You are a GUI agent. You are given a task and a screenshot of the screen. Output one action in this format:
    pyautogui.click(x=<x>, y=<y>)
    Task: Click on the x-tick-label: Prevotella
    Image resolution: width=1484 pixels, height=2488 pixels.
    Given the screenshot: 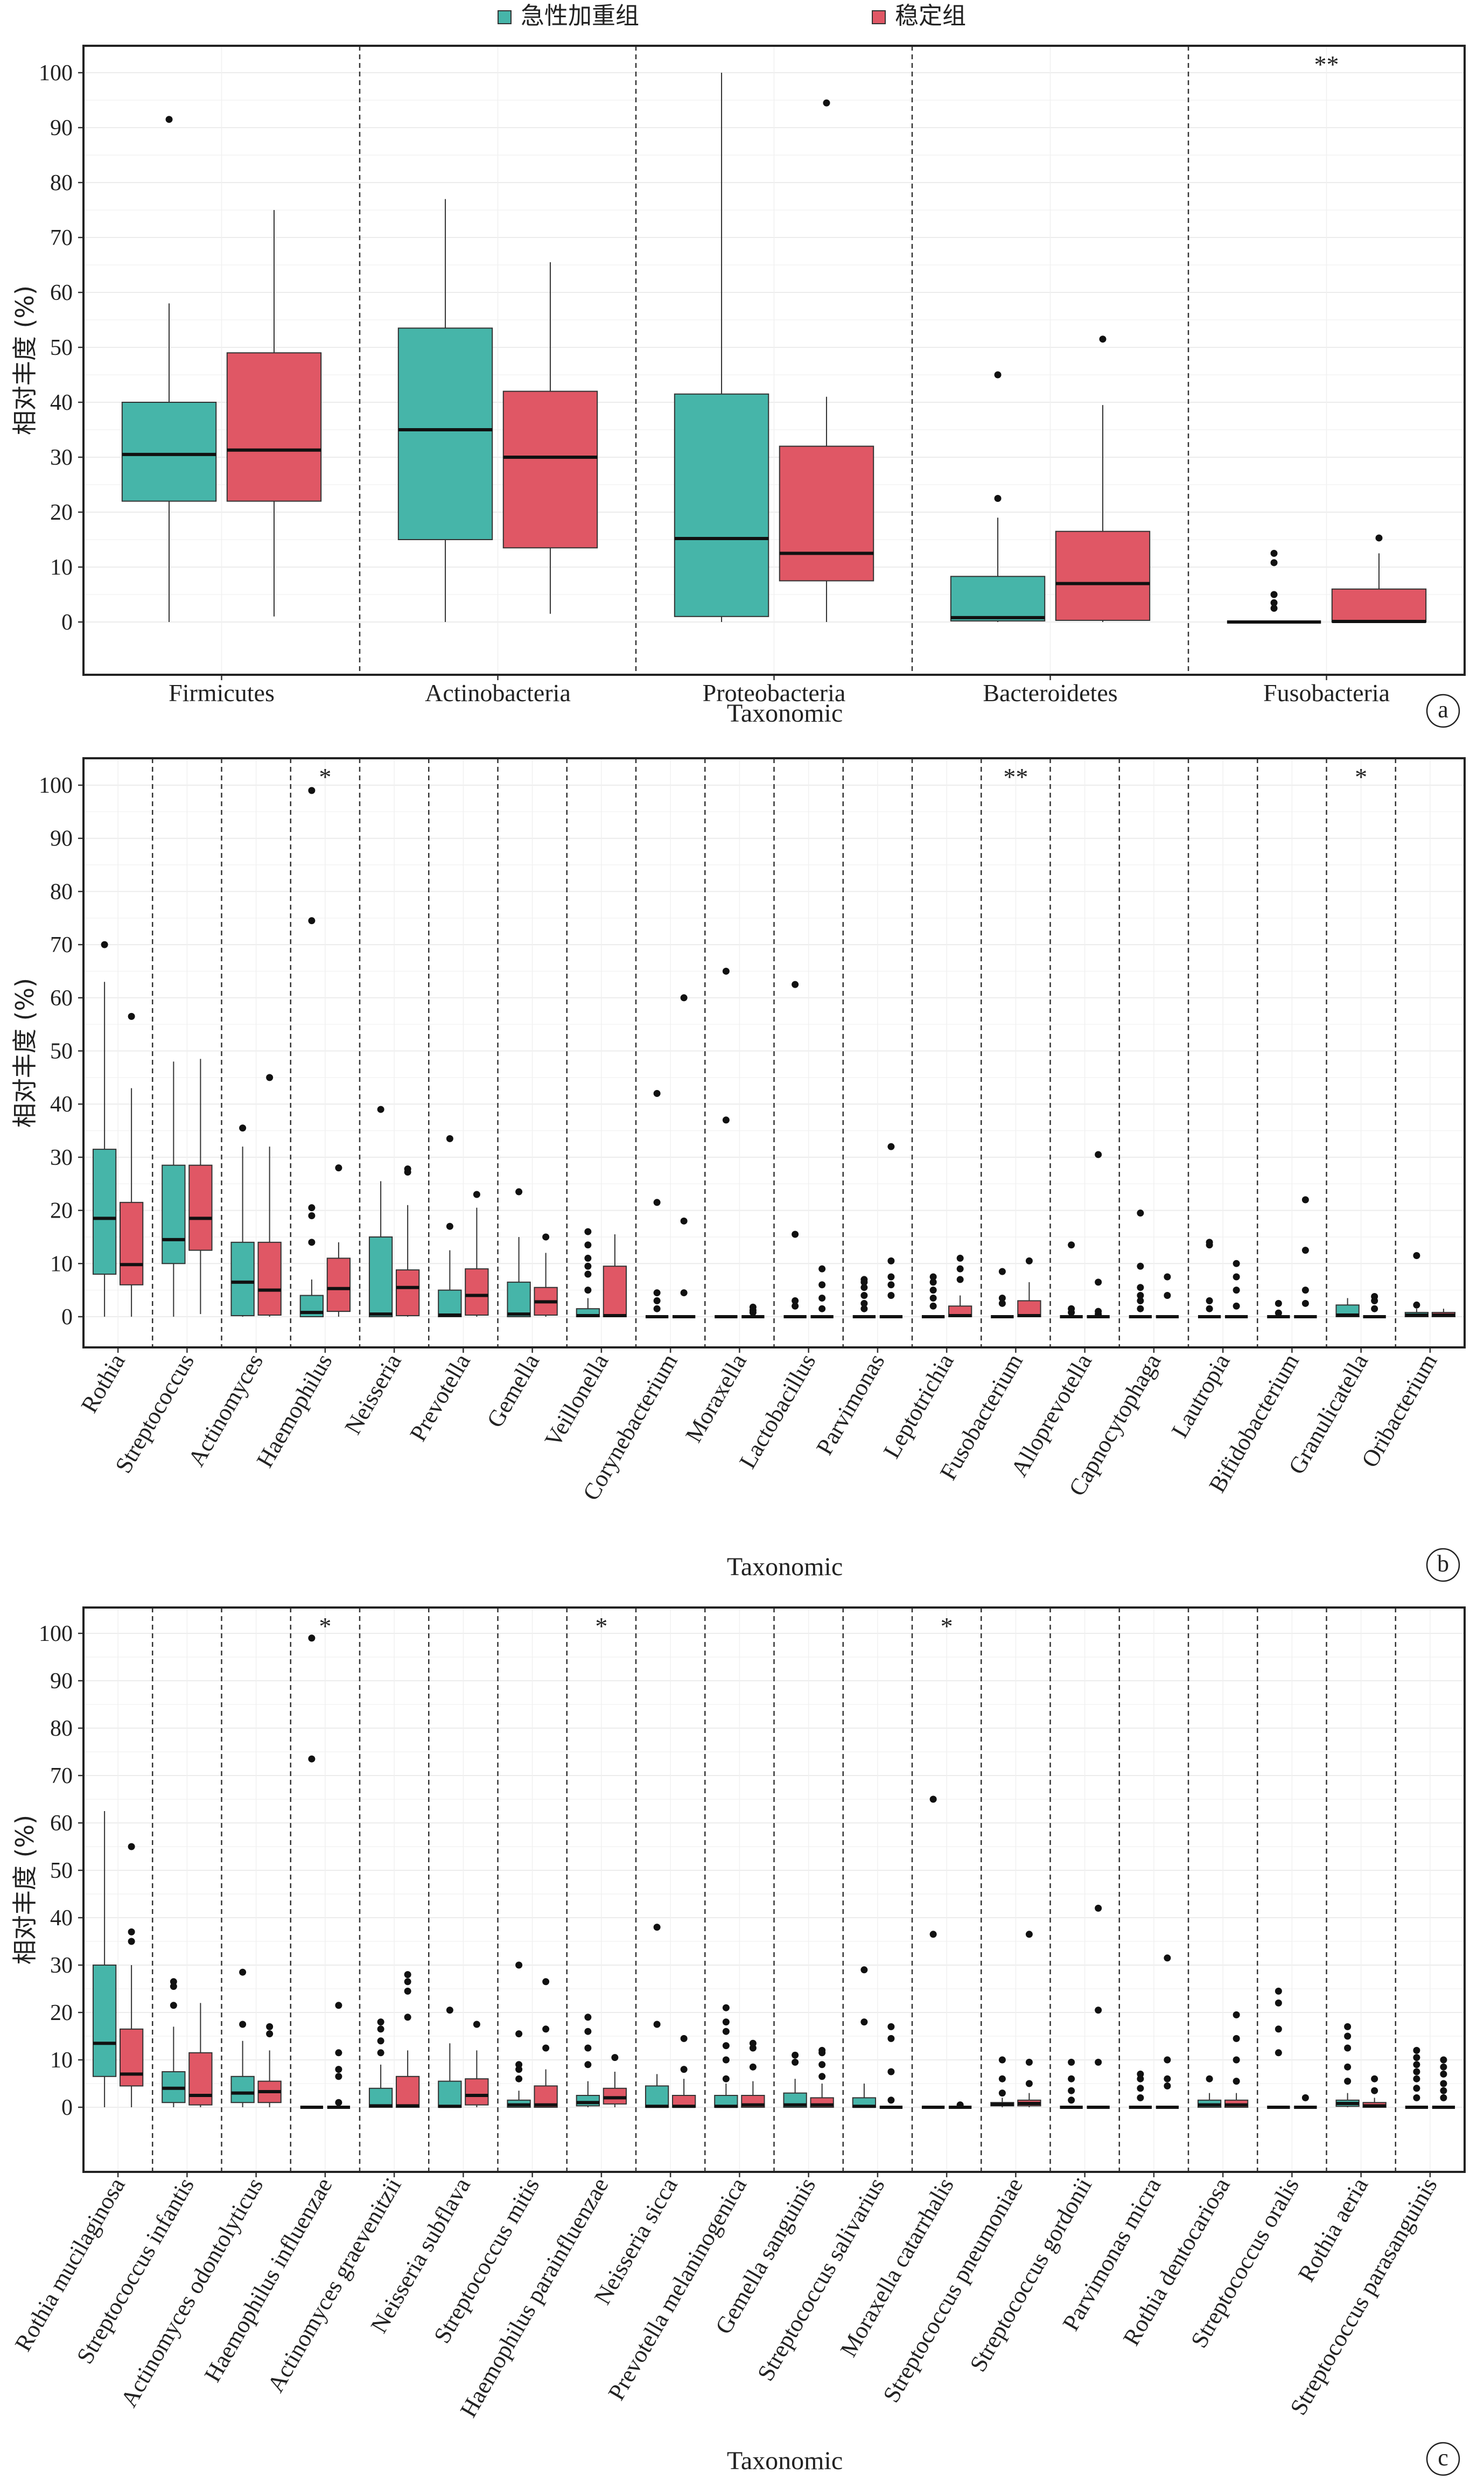 What is the action you would take?
    pyautogui.click(x=439, y=1398)
    